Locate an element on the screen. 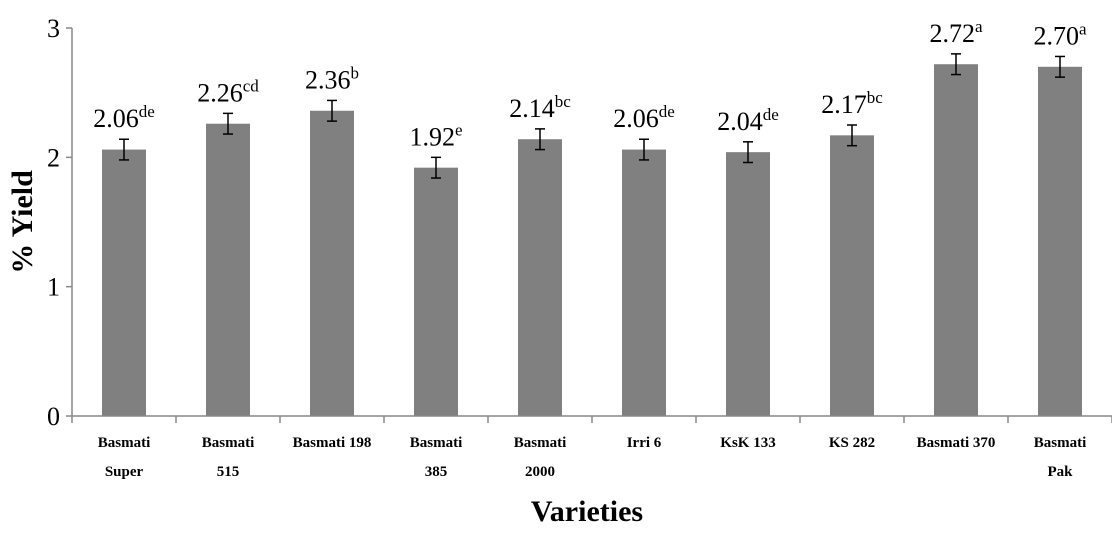 Image resolution: width=1112 pixels, height=541 pixels. data-label: 2.70a is located at coordinates (1060, 34).